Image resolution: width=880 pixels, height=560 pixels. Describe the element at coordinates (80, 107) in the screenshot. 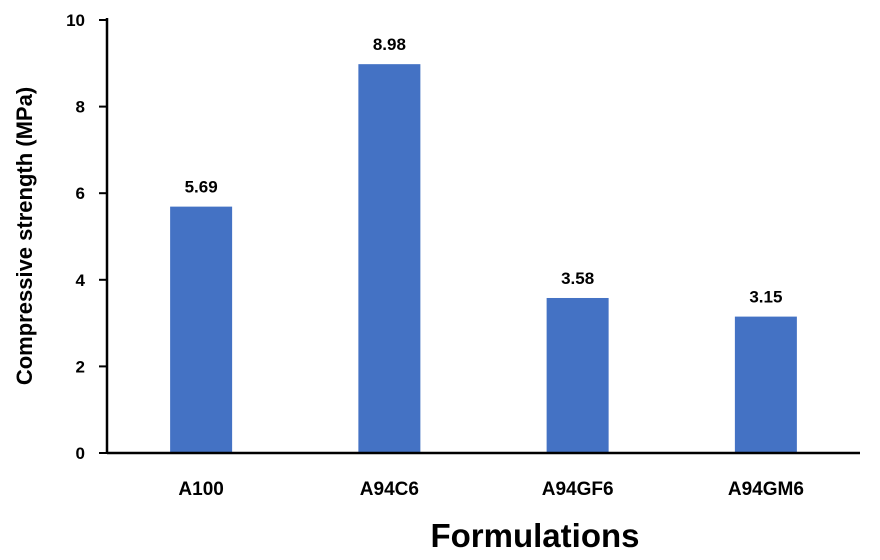

I see `y-tick-label: 8` at that location.